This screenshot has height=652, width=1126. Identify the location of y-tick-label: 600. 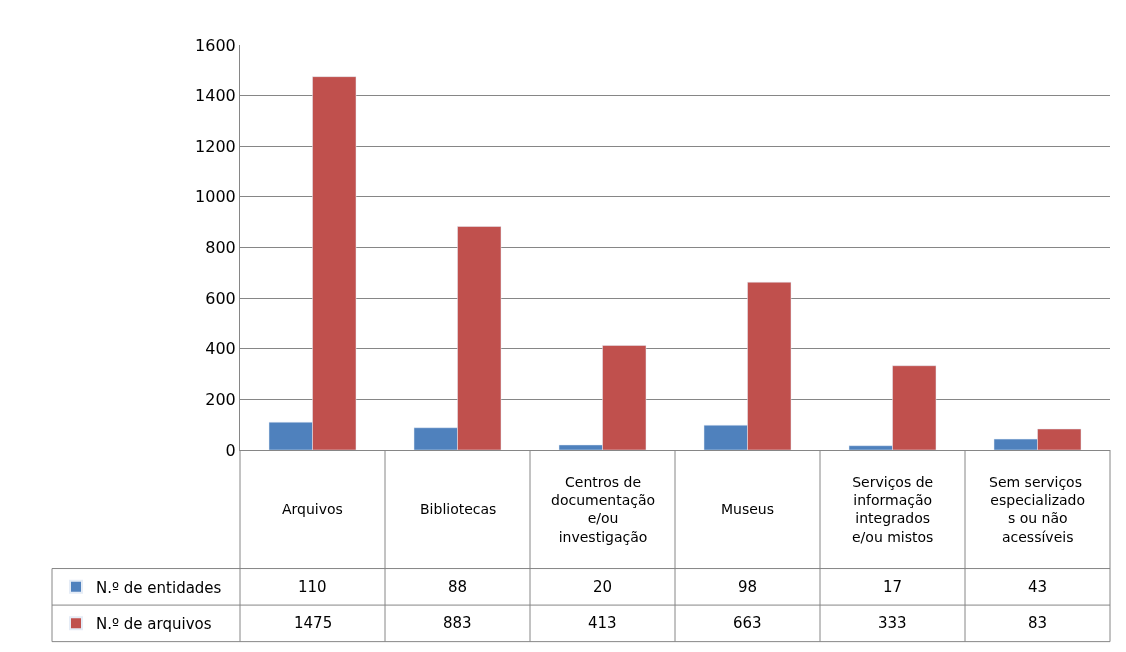
(220, 298).